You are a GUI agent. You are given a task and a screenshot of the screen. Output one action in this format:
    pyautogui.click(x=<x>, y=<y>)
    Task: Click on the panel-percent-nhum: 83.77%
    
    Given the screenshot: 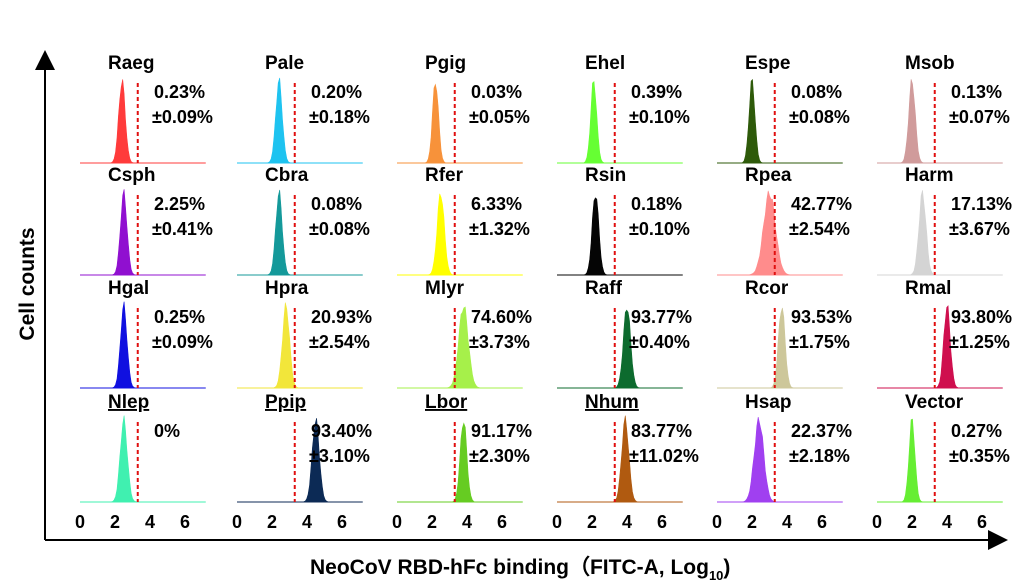 What is the action you would take?
    pyautogui.click(x=661, y=431)
    